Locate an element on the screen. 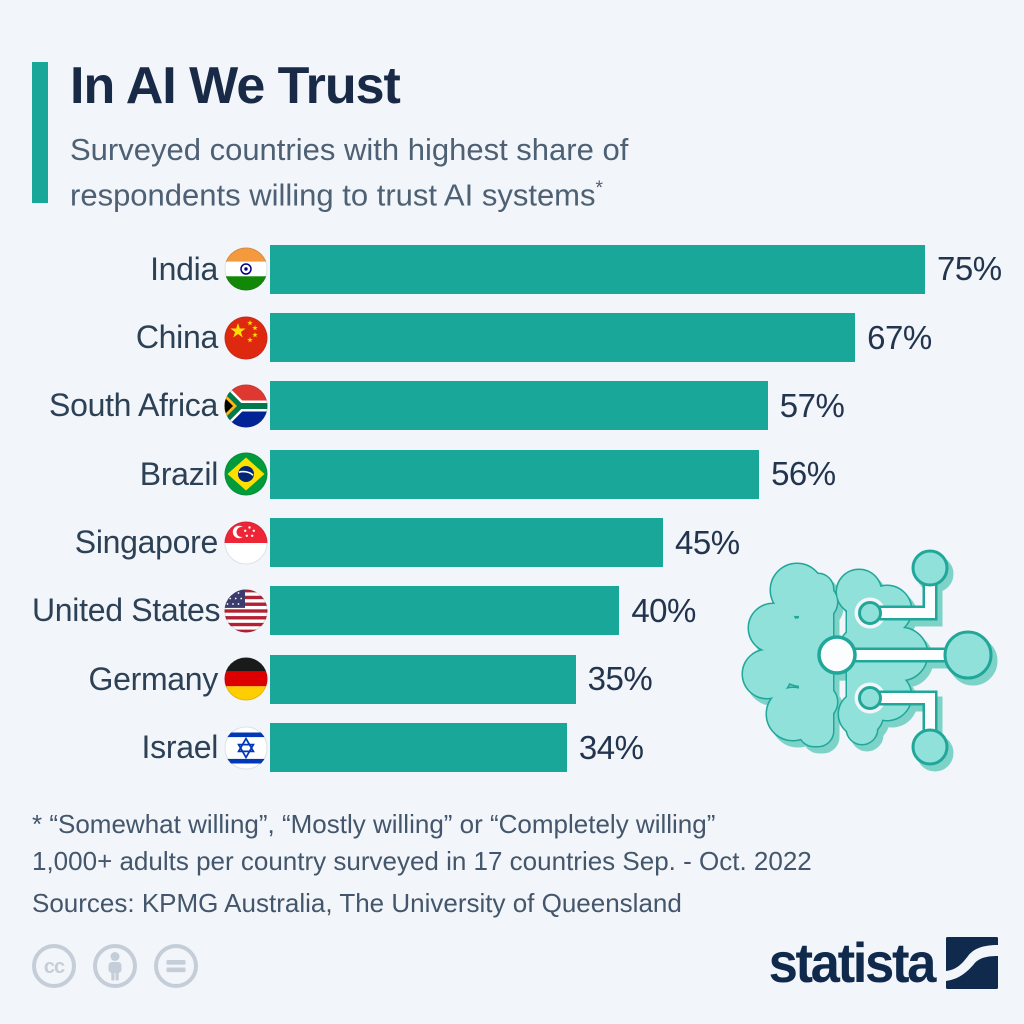  bar-track: 75% is located at coordinates (647, 269).